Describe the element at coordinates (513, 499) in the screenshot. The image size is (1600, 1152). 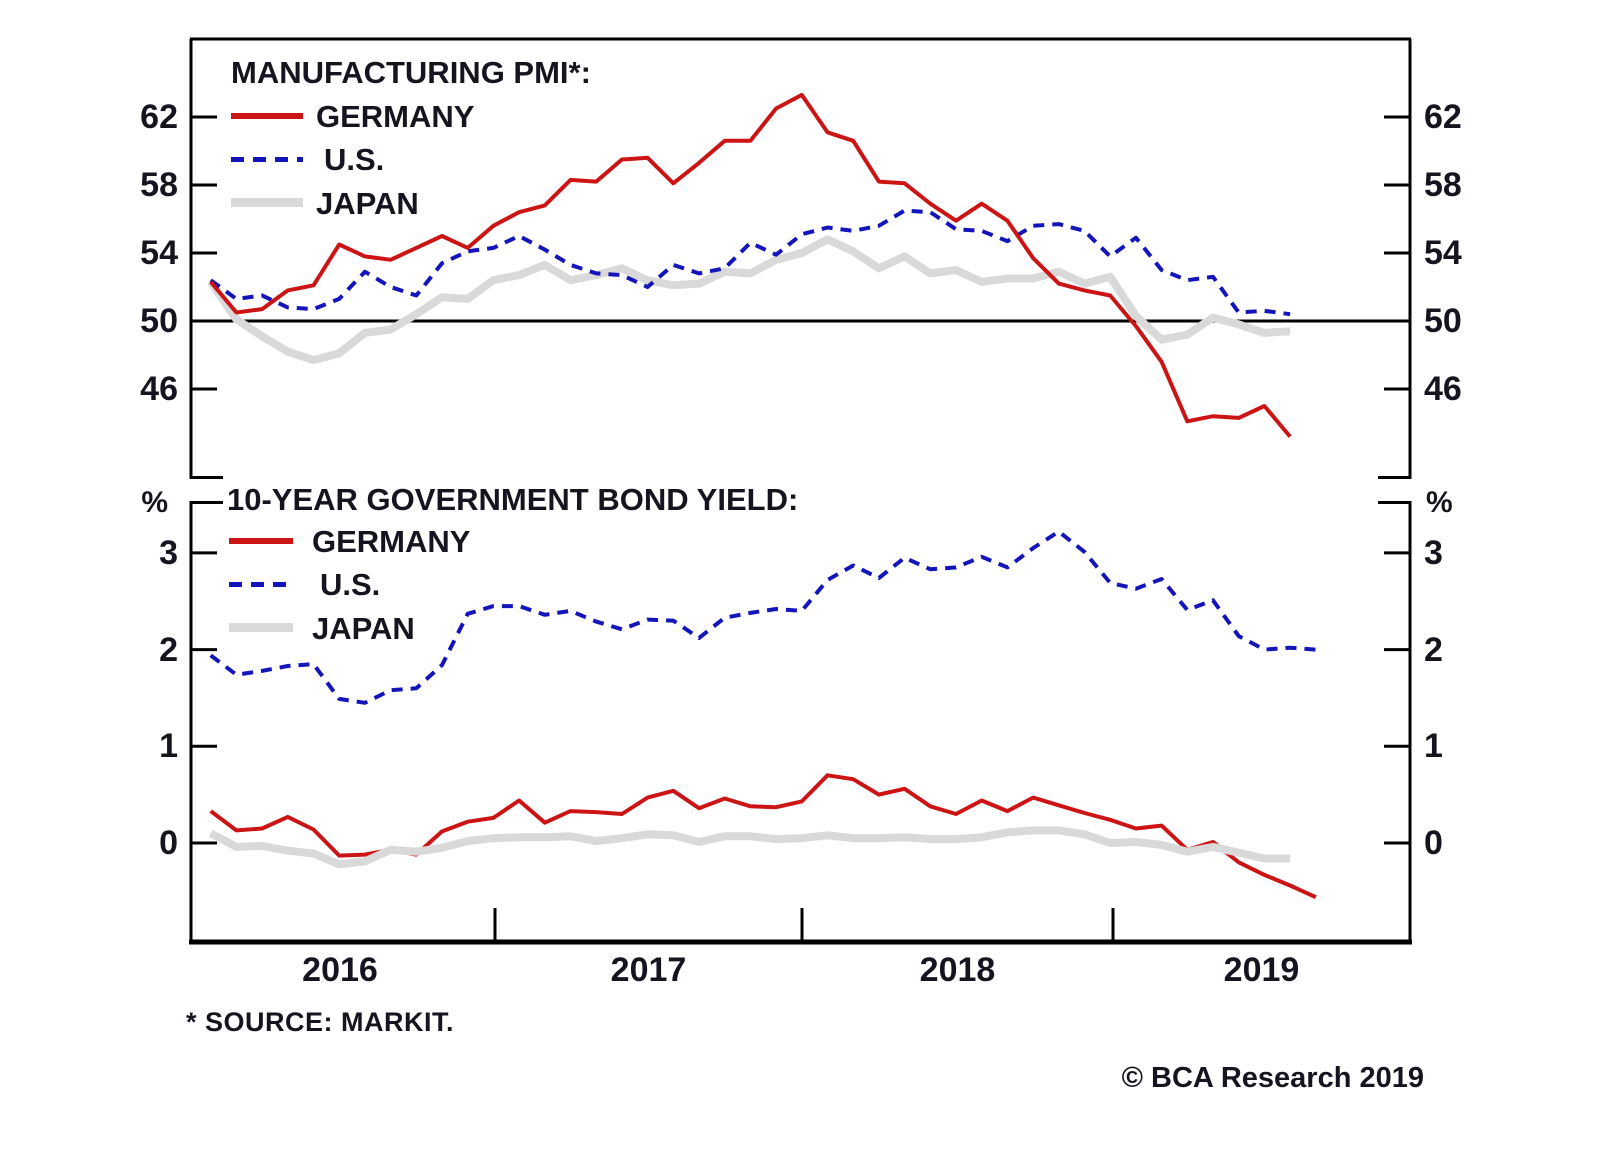
I see `bottom-panel-title: 10-YEAR GOVERNMENT BOND YIELD:` at that location.